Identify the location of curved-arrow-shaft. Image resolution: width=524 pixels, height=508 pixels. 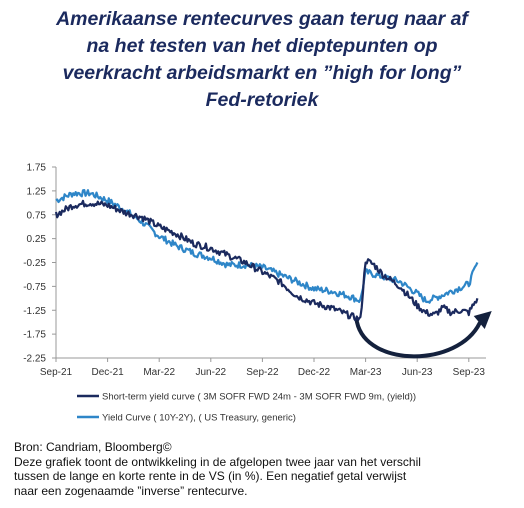
(418, 339).